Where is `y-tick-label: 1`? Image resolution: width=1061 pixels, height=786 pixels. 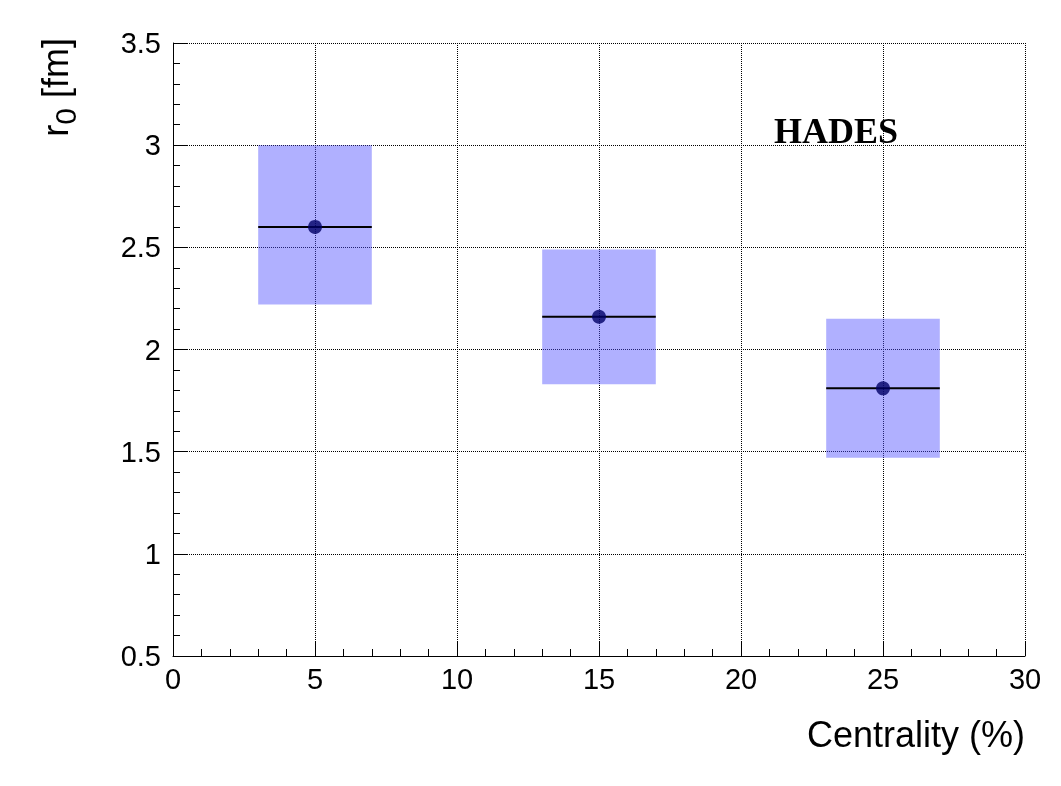 y-tick-label: 1 is located at coordinates (152, 553).